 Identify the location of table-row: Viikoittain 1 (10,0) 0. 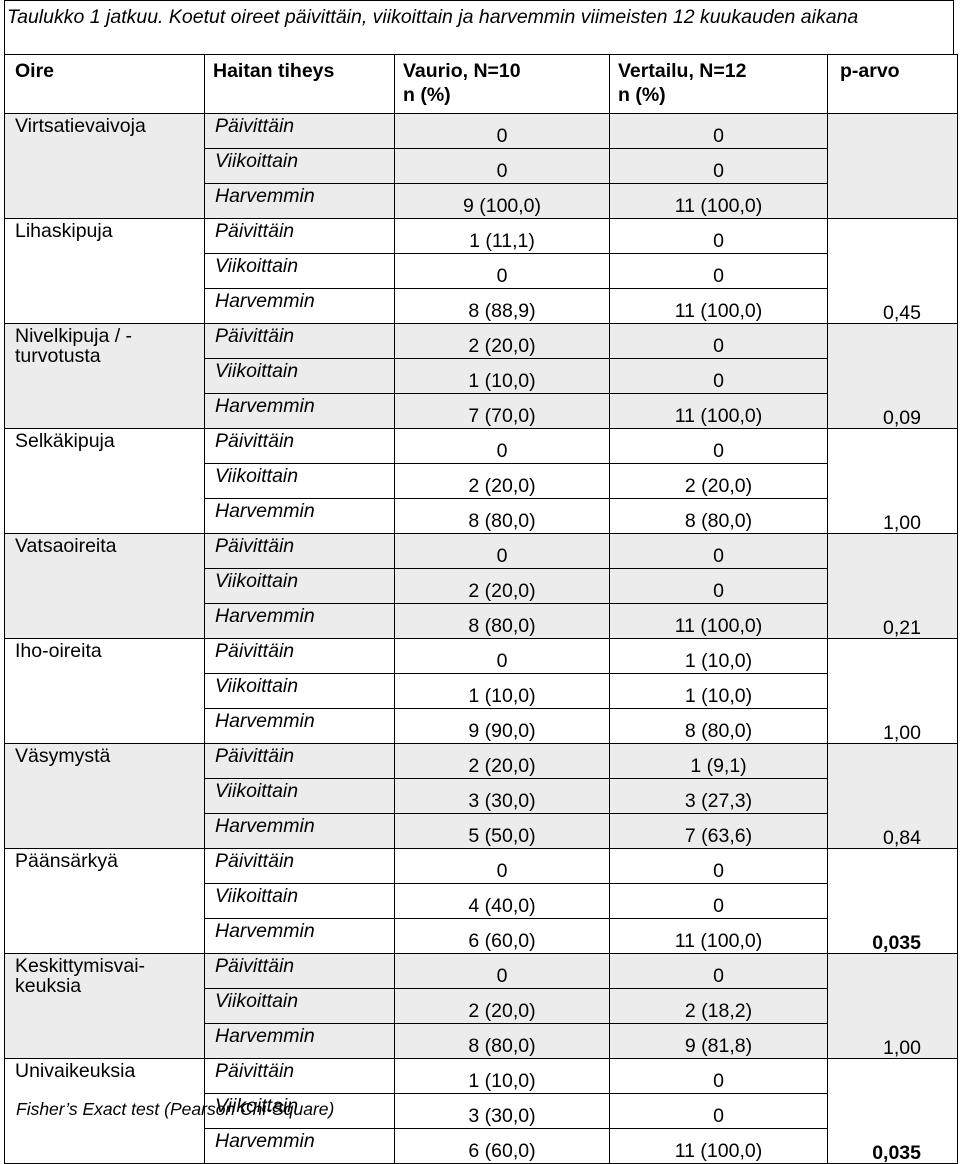
(481, 376).